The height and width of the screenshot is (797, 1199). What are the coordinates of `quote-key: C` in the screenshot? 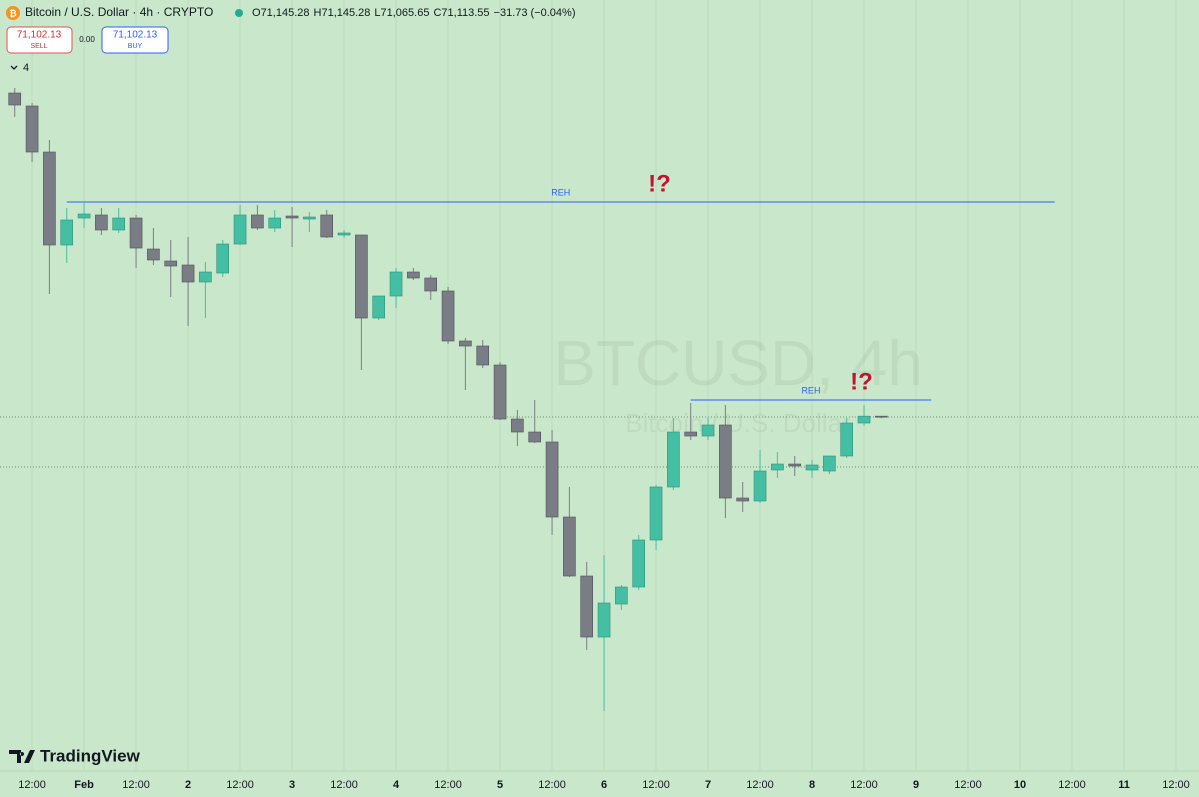 It's located at (437, 13).